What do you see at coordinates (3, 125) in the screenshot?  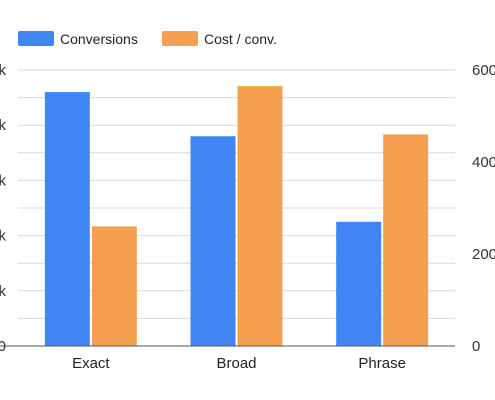 I see `left-tick-label: 4k` at bounding box center [3, 125].